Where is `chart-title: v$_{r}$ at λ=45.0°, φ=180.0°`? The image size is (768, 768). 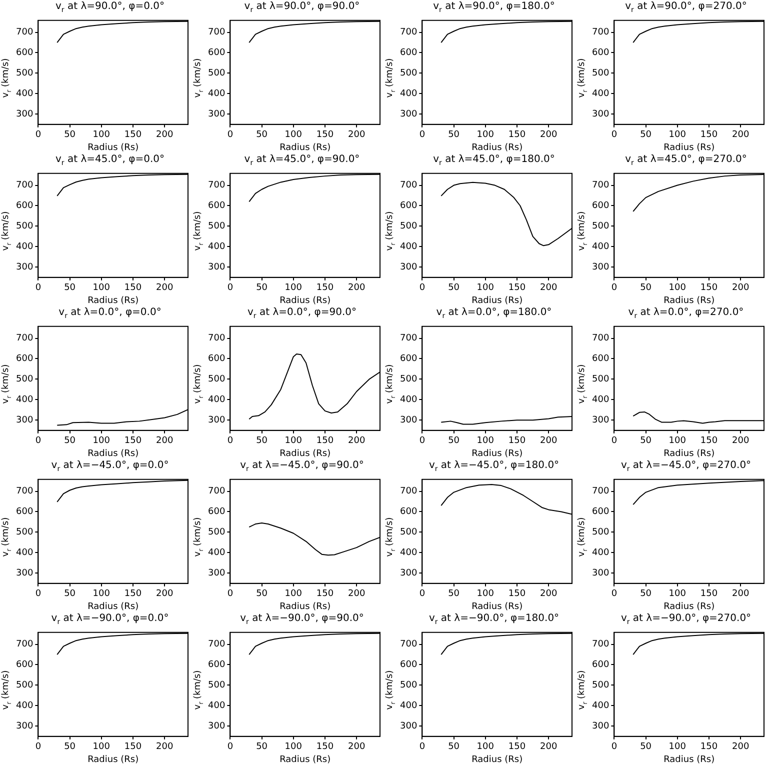
chart-title: v$_{r}$ at λ=45.0°, φ=180.0° is located at coordinates (494, 161).